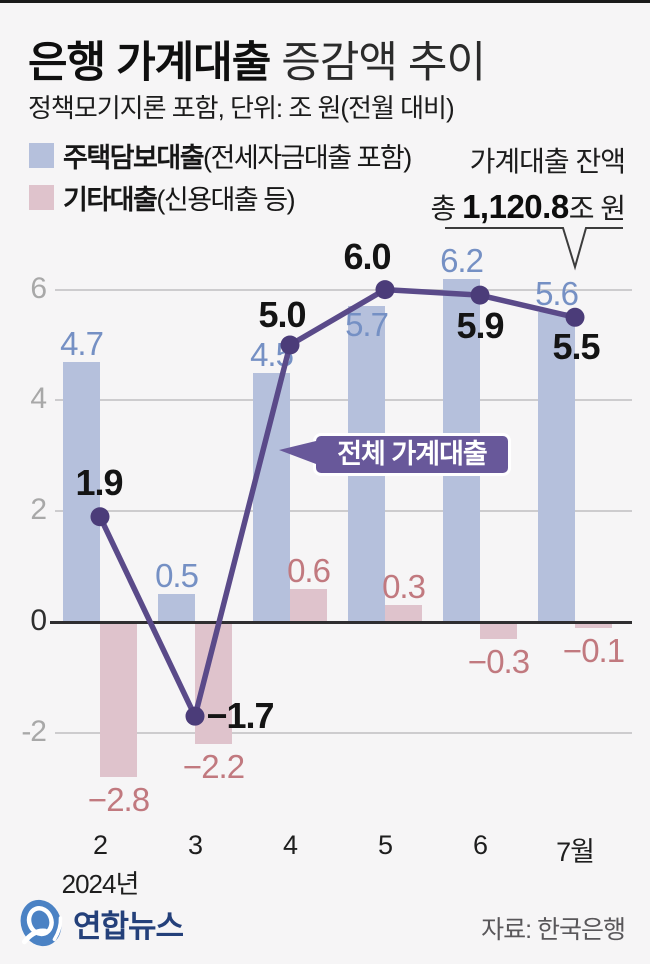  I want to click on legend-item-other-loan: 기타대출(신용대출 등), so click(162, 199).